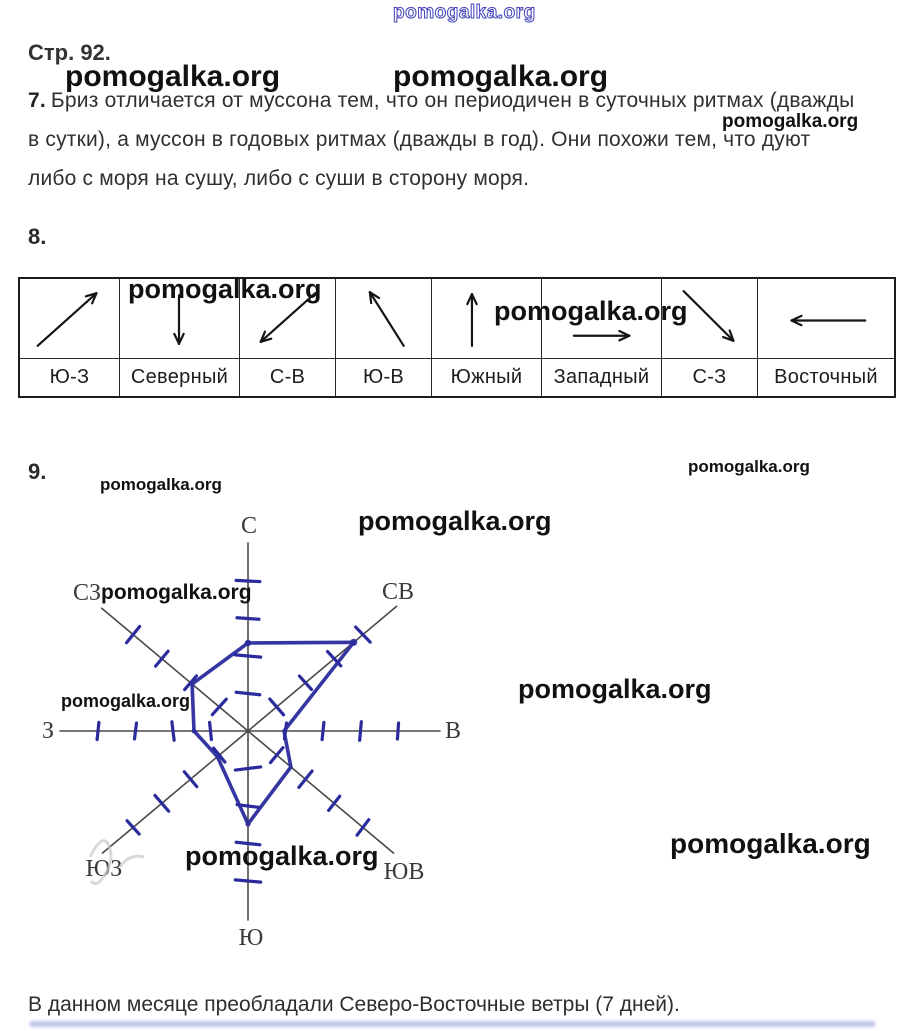 This screenshot has height=1031, width=912. Describe the element at coordinates (826, 319) in the screenshot. I see `left-arrow-icon` at that location.